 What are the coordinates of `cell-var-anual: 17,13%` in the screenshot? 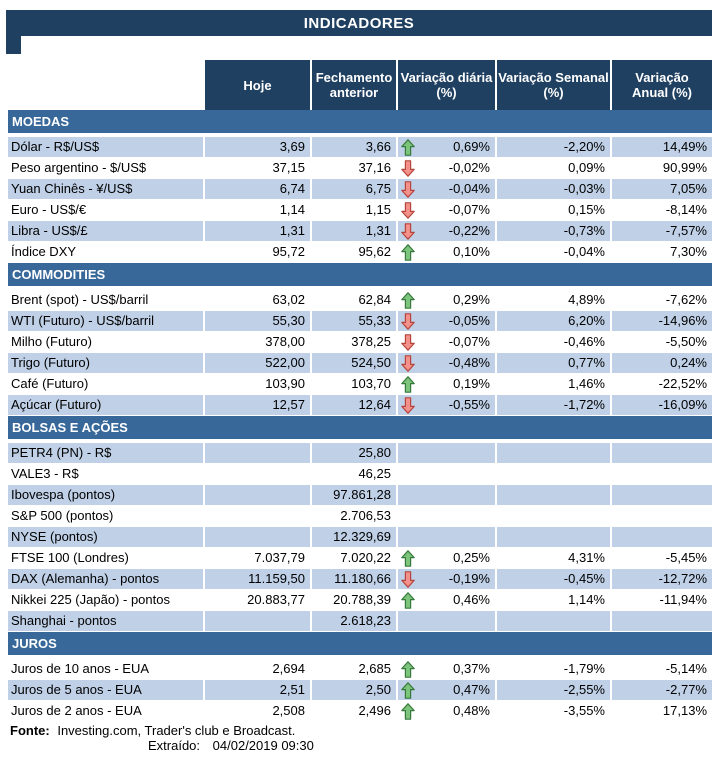 It's located at (662, 711).